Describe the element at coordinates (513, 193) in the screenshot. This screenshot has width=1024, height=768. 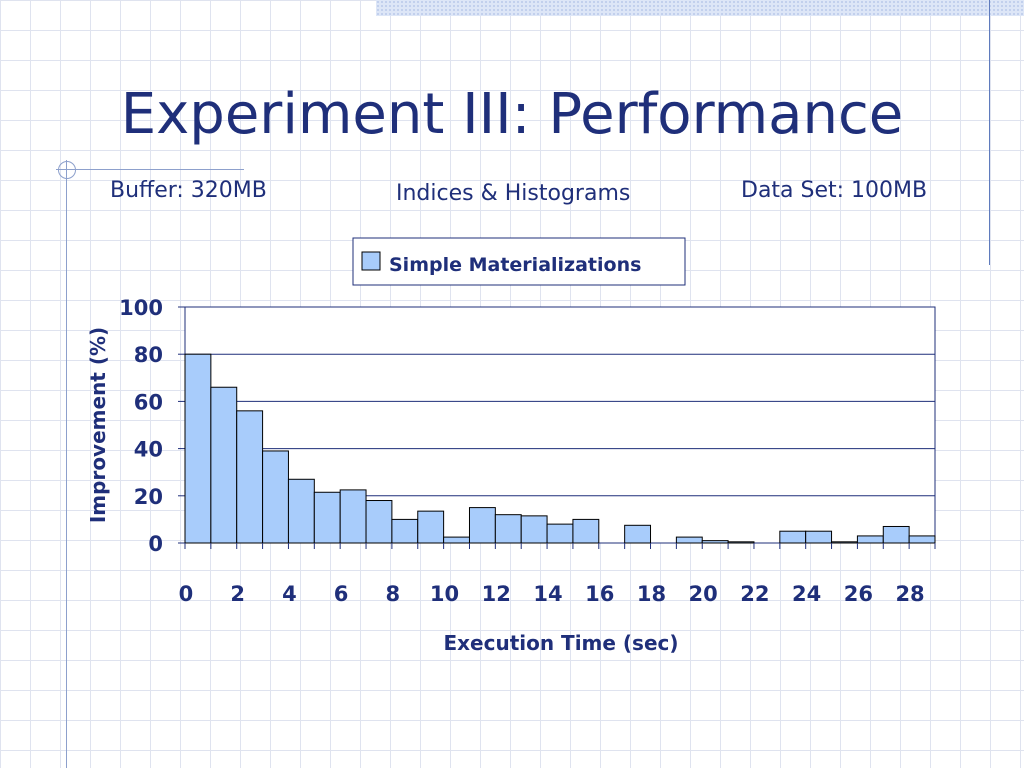
I see `indices-subtitle: Indices & Histograms` at that location.